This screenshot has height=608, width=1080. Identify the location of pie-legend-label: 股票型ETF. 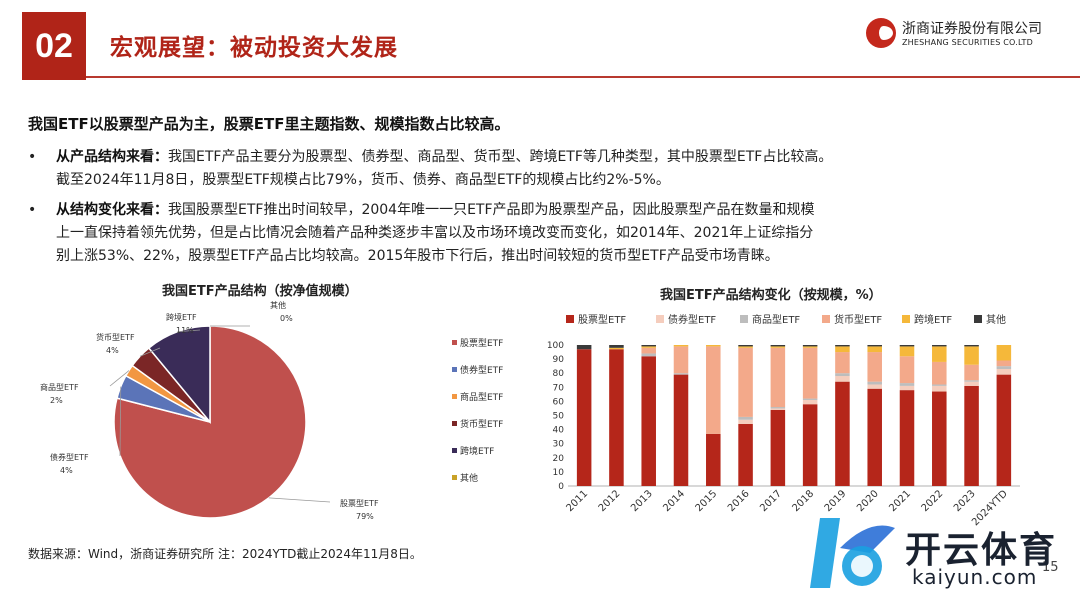
(481, 343).